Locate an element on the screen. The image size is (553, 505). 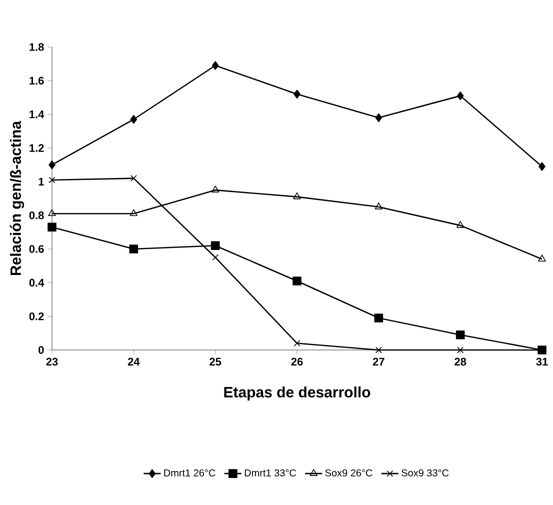
x-tick-label: 23 is located at coordinates (52, 362).